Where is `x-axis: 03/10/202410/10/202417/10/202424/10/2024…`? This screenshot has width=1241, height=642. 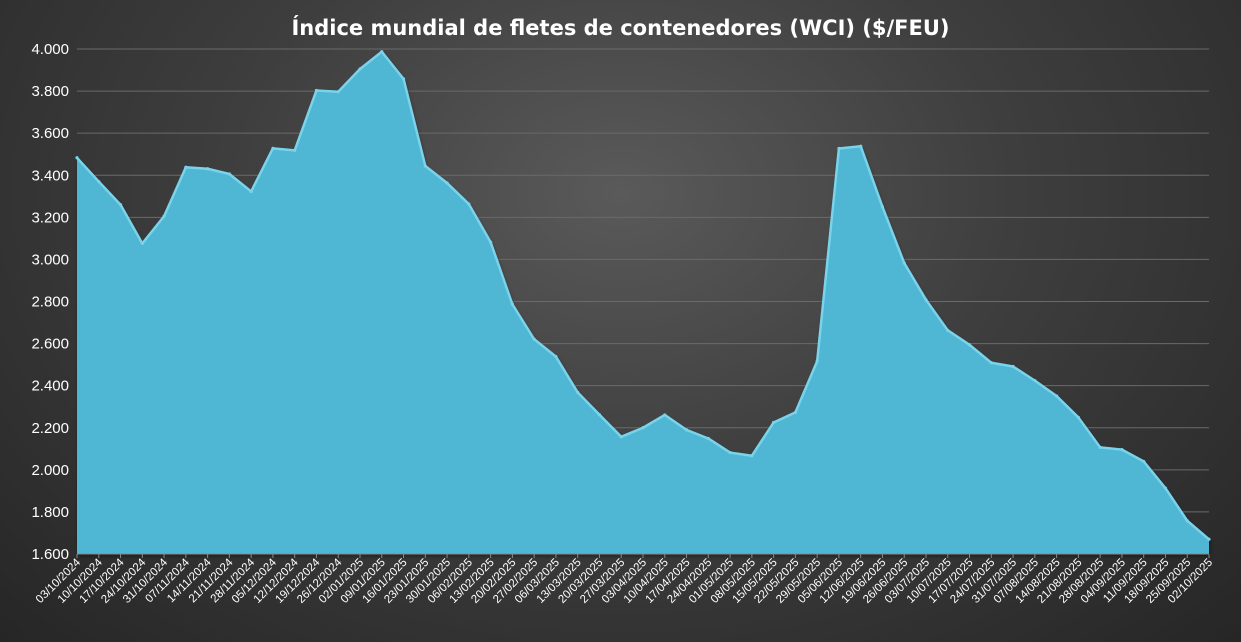
x-axis: 03/10/202410/10/202417/10/202424/10/2024… is located at coordinates (624, 579).